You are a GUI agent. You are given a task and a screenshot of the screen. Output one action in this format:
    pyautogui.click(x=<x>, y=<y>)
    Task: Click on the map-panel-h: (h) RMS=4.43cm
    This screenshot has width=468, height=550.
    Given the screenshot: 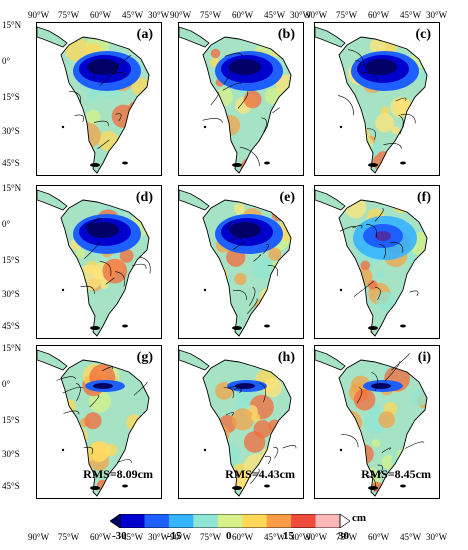 What is the action you would take?
    pyautogui.click(x=241, y=422)
    